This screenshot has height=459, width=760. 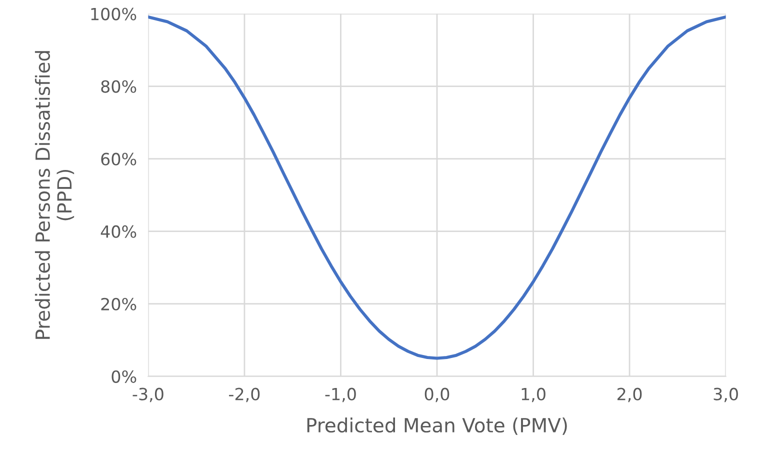 What do you see at coordinates (118, 304) in the screenshot?
I see `y-tick-label: 20%` at bounding box center [118, 304].